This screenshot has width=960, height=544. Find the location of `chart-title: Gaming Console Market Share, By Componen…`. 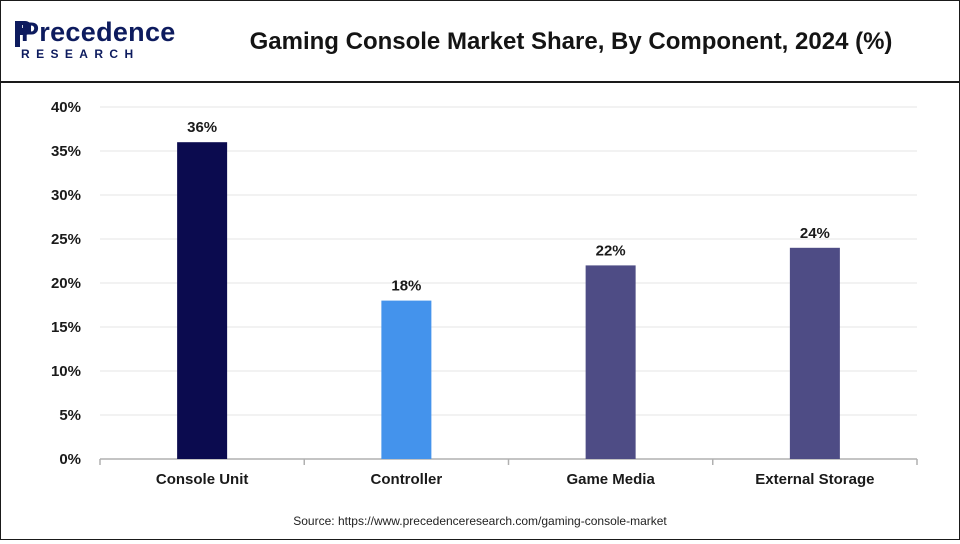

chart-title: Gaming Console Market Share, By Componen… is located at coordinates (571, 41).